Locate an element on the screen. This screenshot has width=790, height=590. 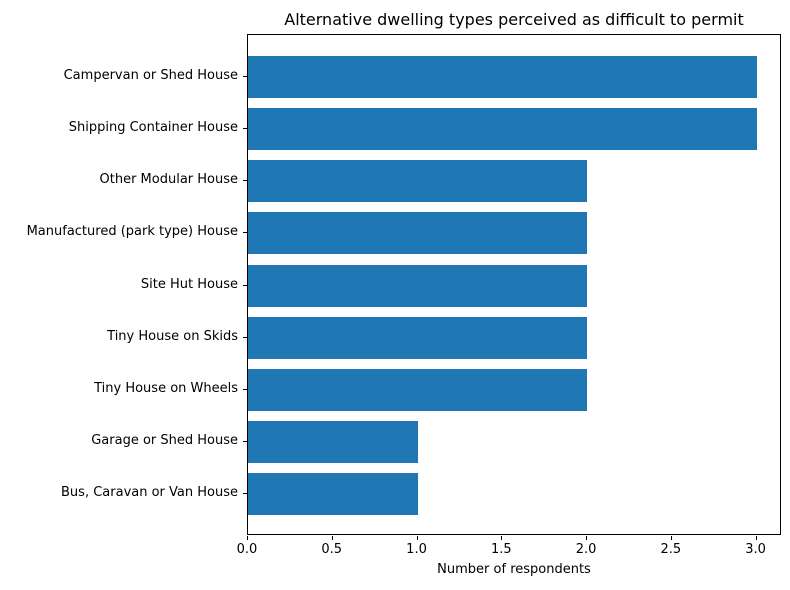
y-tick-label: Manufactured (park type) House is located at coordinates (132, 232).